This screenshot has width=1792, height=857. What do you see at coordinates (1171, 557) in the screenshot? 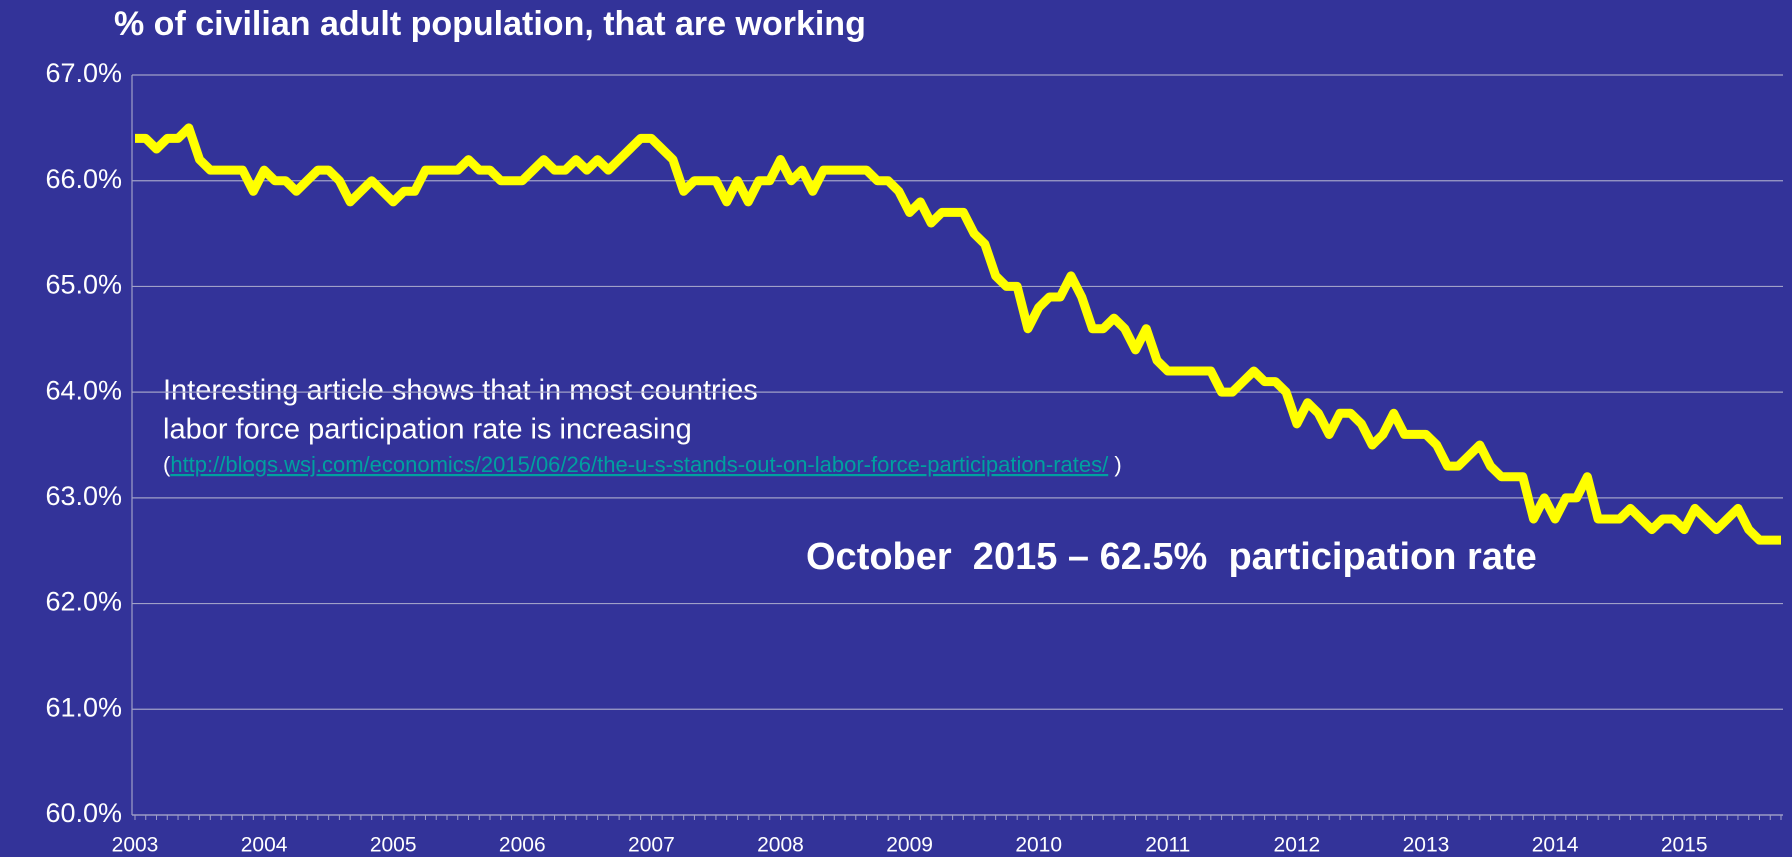
I see `annotation: October 2015 – 62.5% participation rate` at bounding box center [1171, 557].